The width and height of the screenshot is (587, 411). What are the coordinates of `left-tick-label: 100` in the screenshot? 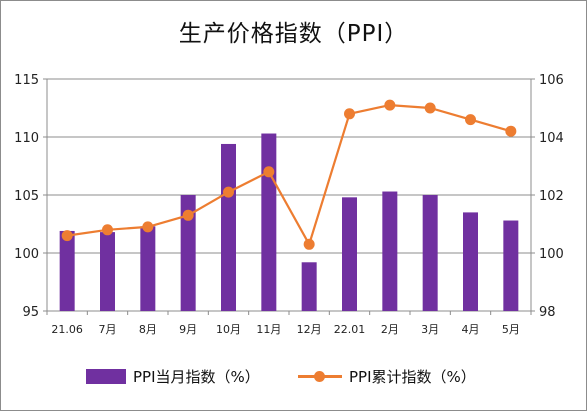 It's located at (26, 254).